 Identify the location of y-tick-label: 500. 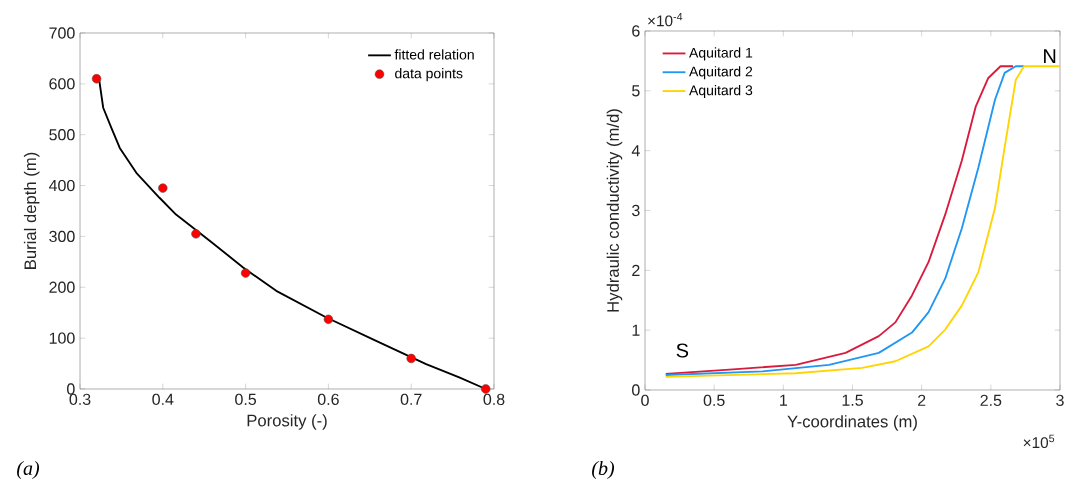
(62, 135).